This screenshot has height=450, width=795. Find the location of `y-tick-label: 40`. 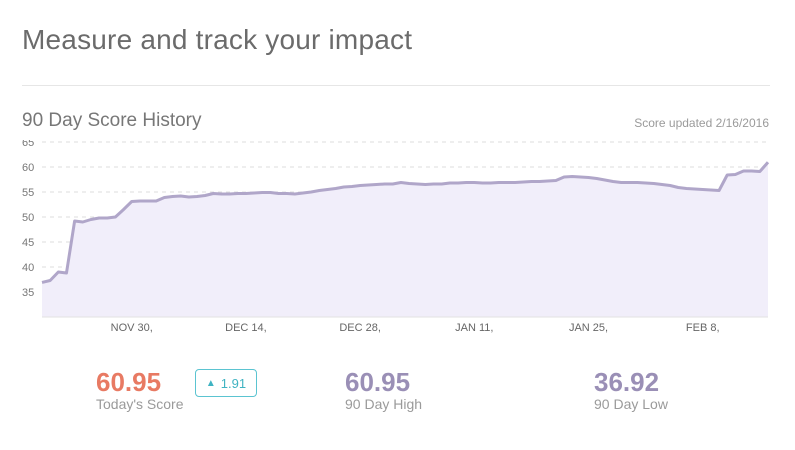

y-tick-label: 40 is located at coordinates (28, 268).